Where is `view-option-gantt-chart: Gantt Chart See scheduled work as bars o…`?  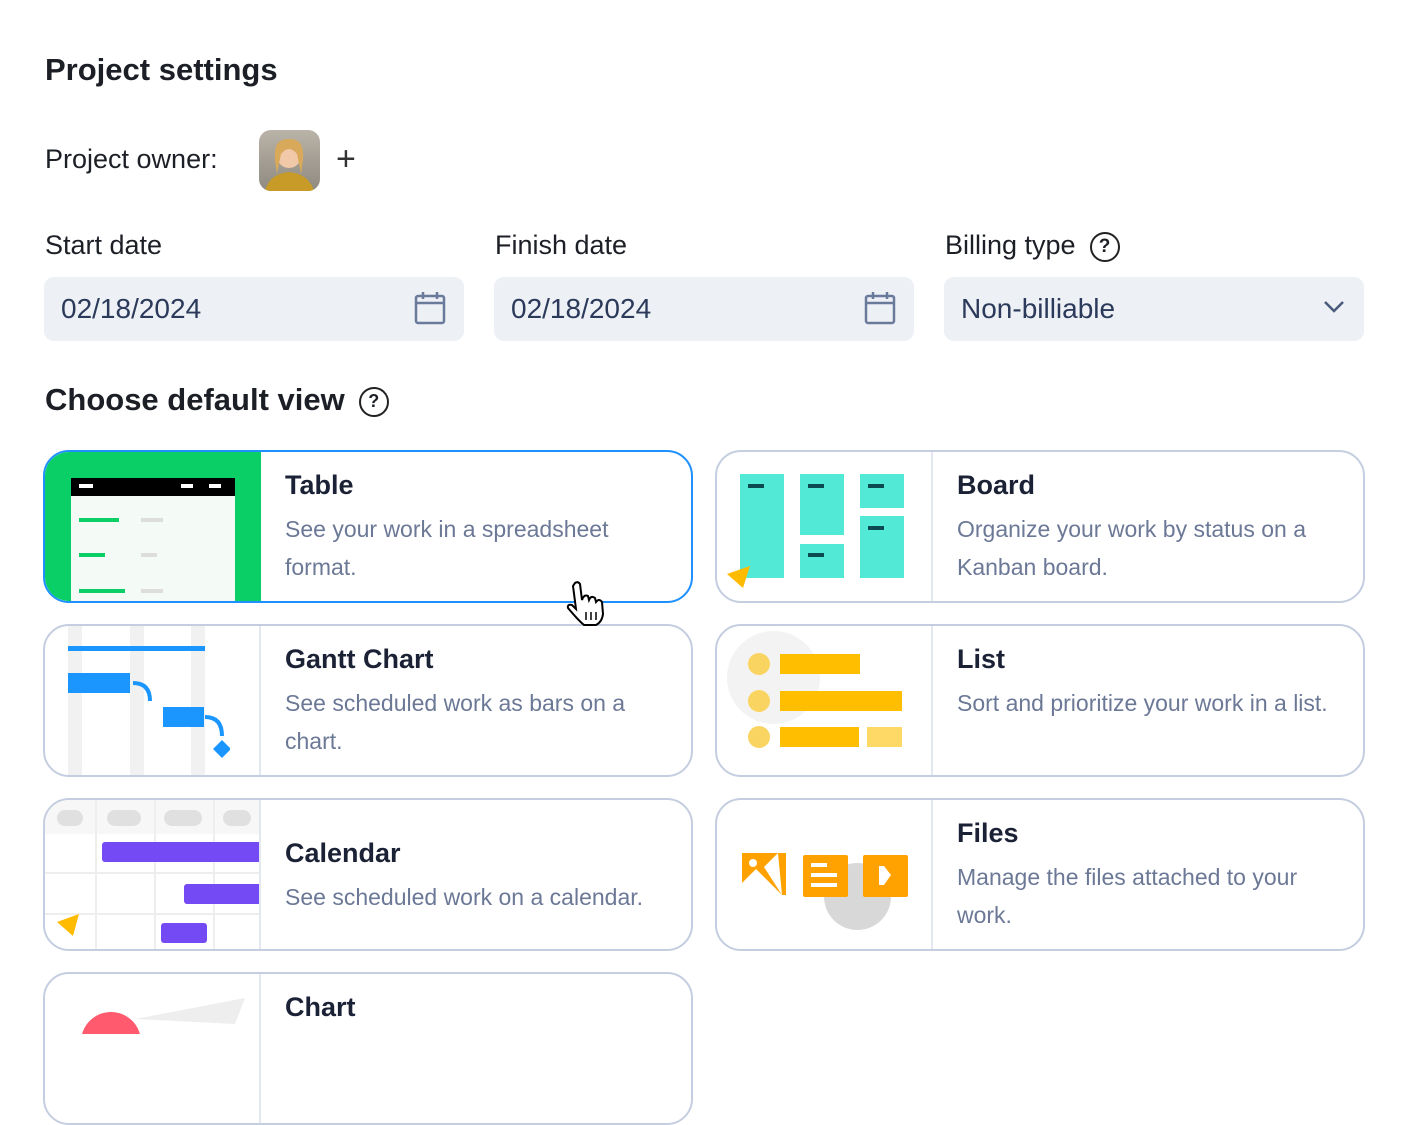 view-option-gantt-chart: Gantt Chart See scheduled work as bars o… is located at coordinates (368, 700).